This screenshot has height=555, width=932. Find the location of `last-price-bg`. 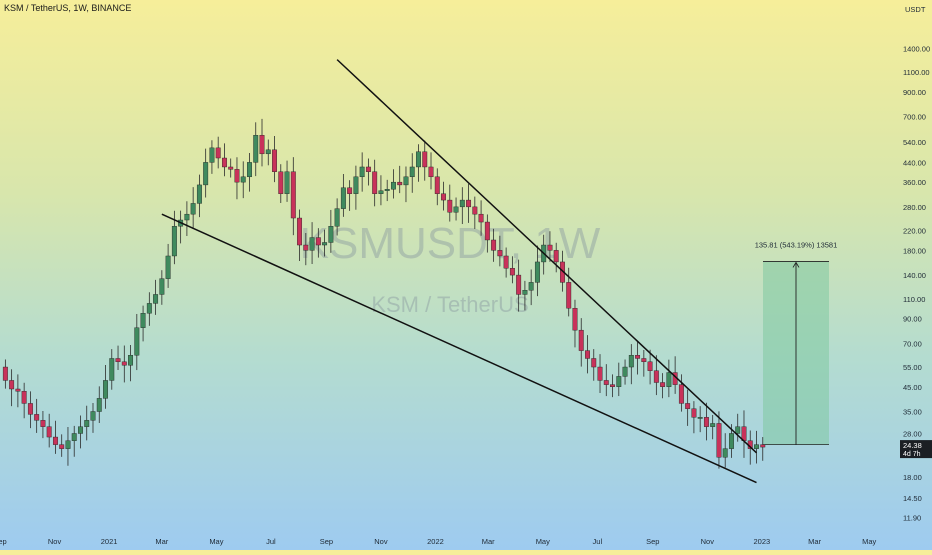

last-price-bg is located at coordinates (916, 449).